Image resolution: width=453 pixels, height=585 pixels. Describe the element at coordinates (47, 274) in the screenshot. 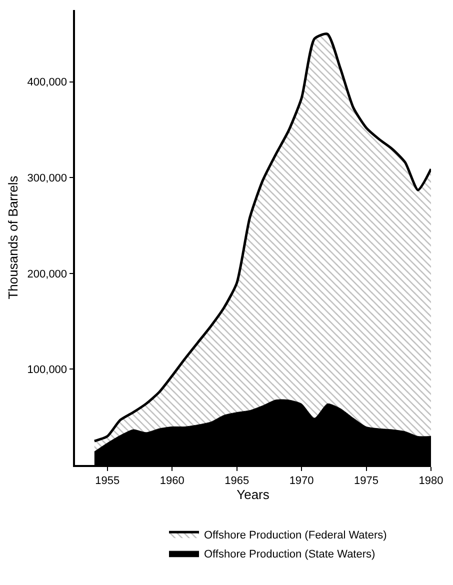

I see `y-tick-label: 200,000` at that location.